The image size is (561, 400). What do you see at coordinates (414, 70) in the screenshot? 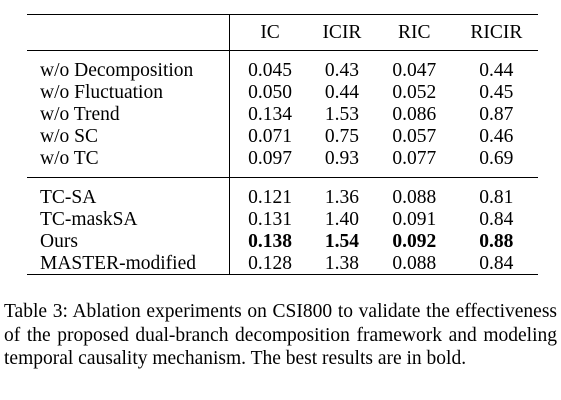
I see `cell-ric: 0.047` at bounding box center [414, 70].